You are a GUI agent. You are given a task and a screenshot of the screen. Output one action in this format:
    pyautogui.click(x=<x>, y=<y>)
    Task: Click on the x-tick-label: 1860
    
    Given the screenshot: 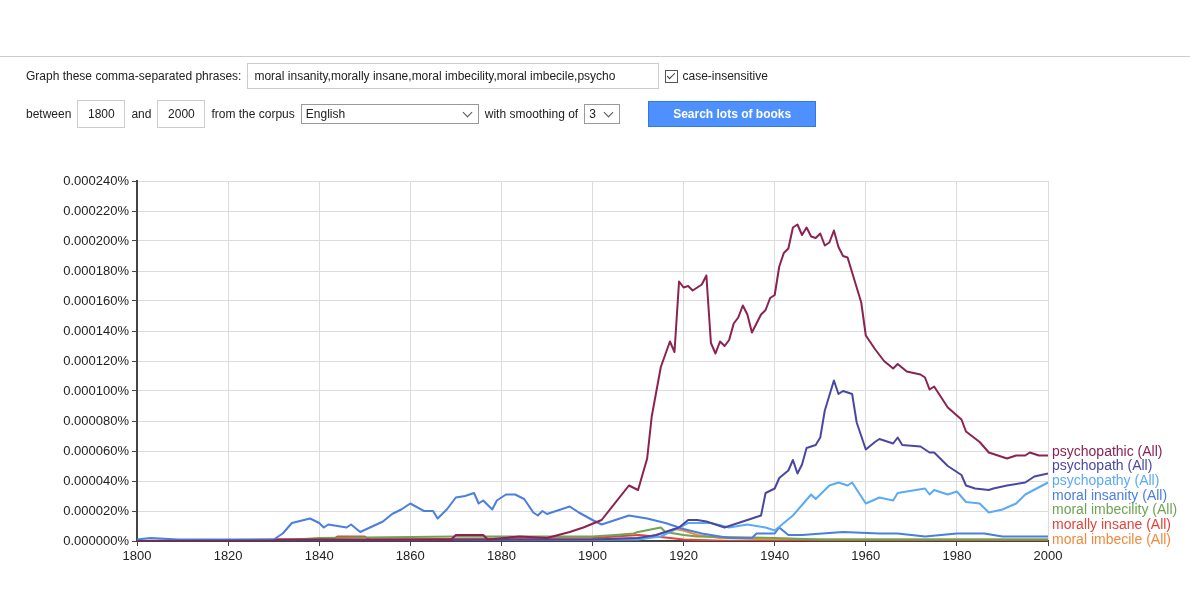 What is the action you would take?
    pyautogui.click(x=410, y=556)
    